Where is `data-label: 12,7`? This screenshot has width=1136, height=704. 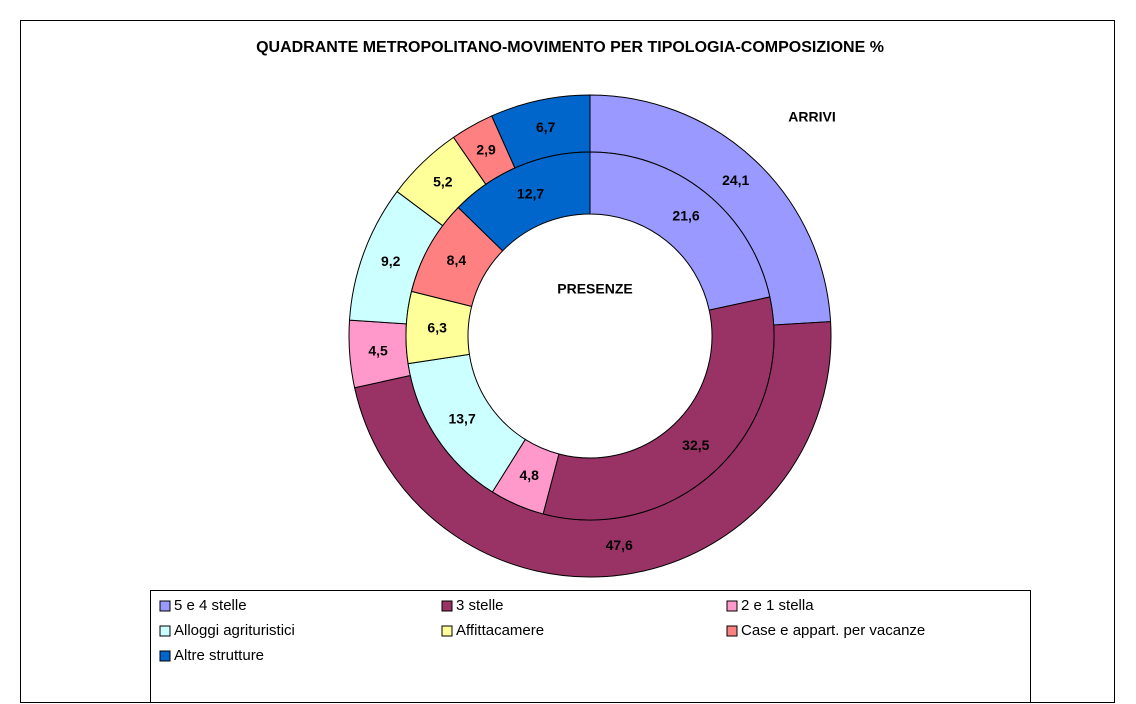 data-label: 12,7 is located at coordinates (530, 194).